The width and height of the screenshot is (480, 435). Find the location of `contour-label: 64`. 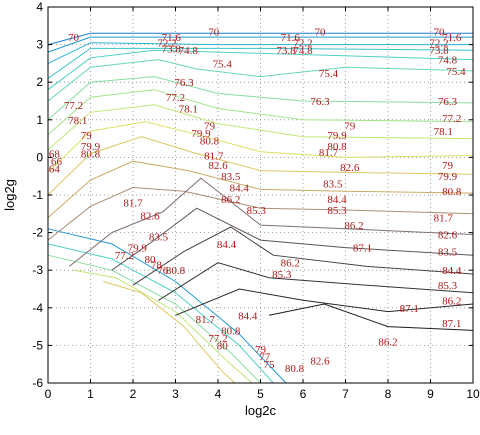

contour-label: 64 is located at coordinates (55, 170).